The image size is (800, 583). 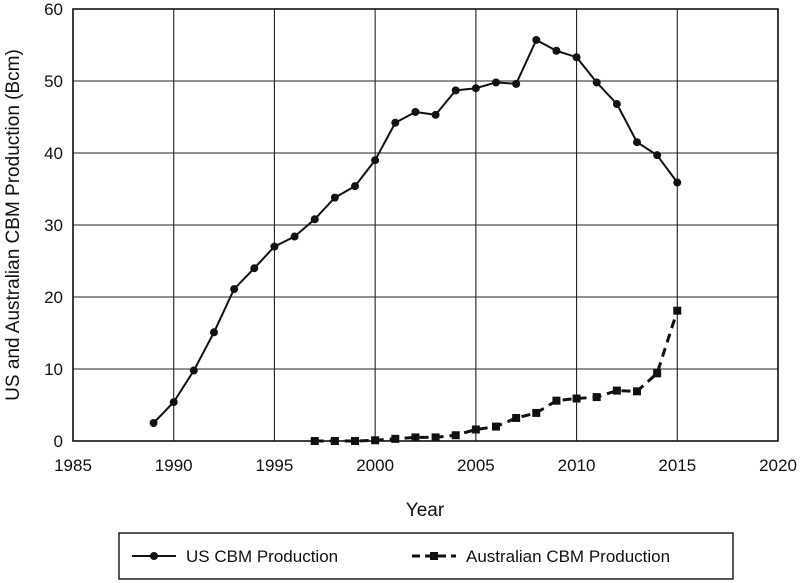 What do you see at coordinates (13, 225) in the screenshot?
I see `y-axis-title: US and Australian CBM Production (Bcm)` at bounding box center [13, 225].